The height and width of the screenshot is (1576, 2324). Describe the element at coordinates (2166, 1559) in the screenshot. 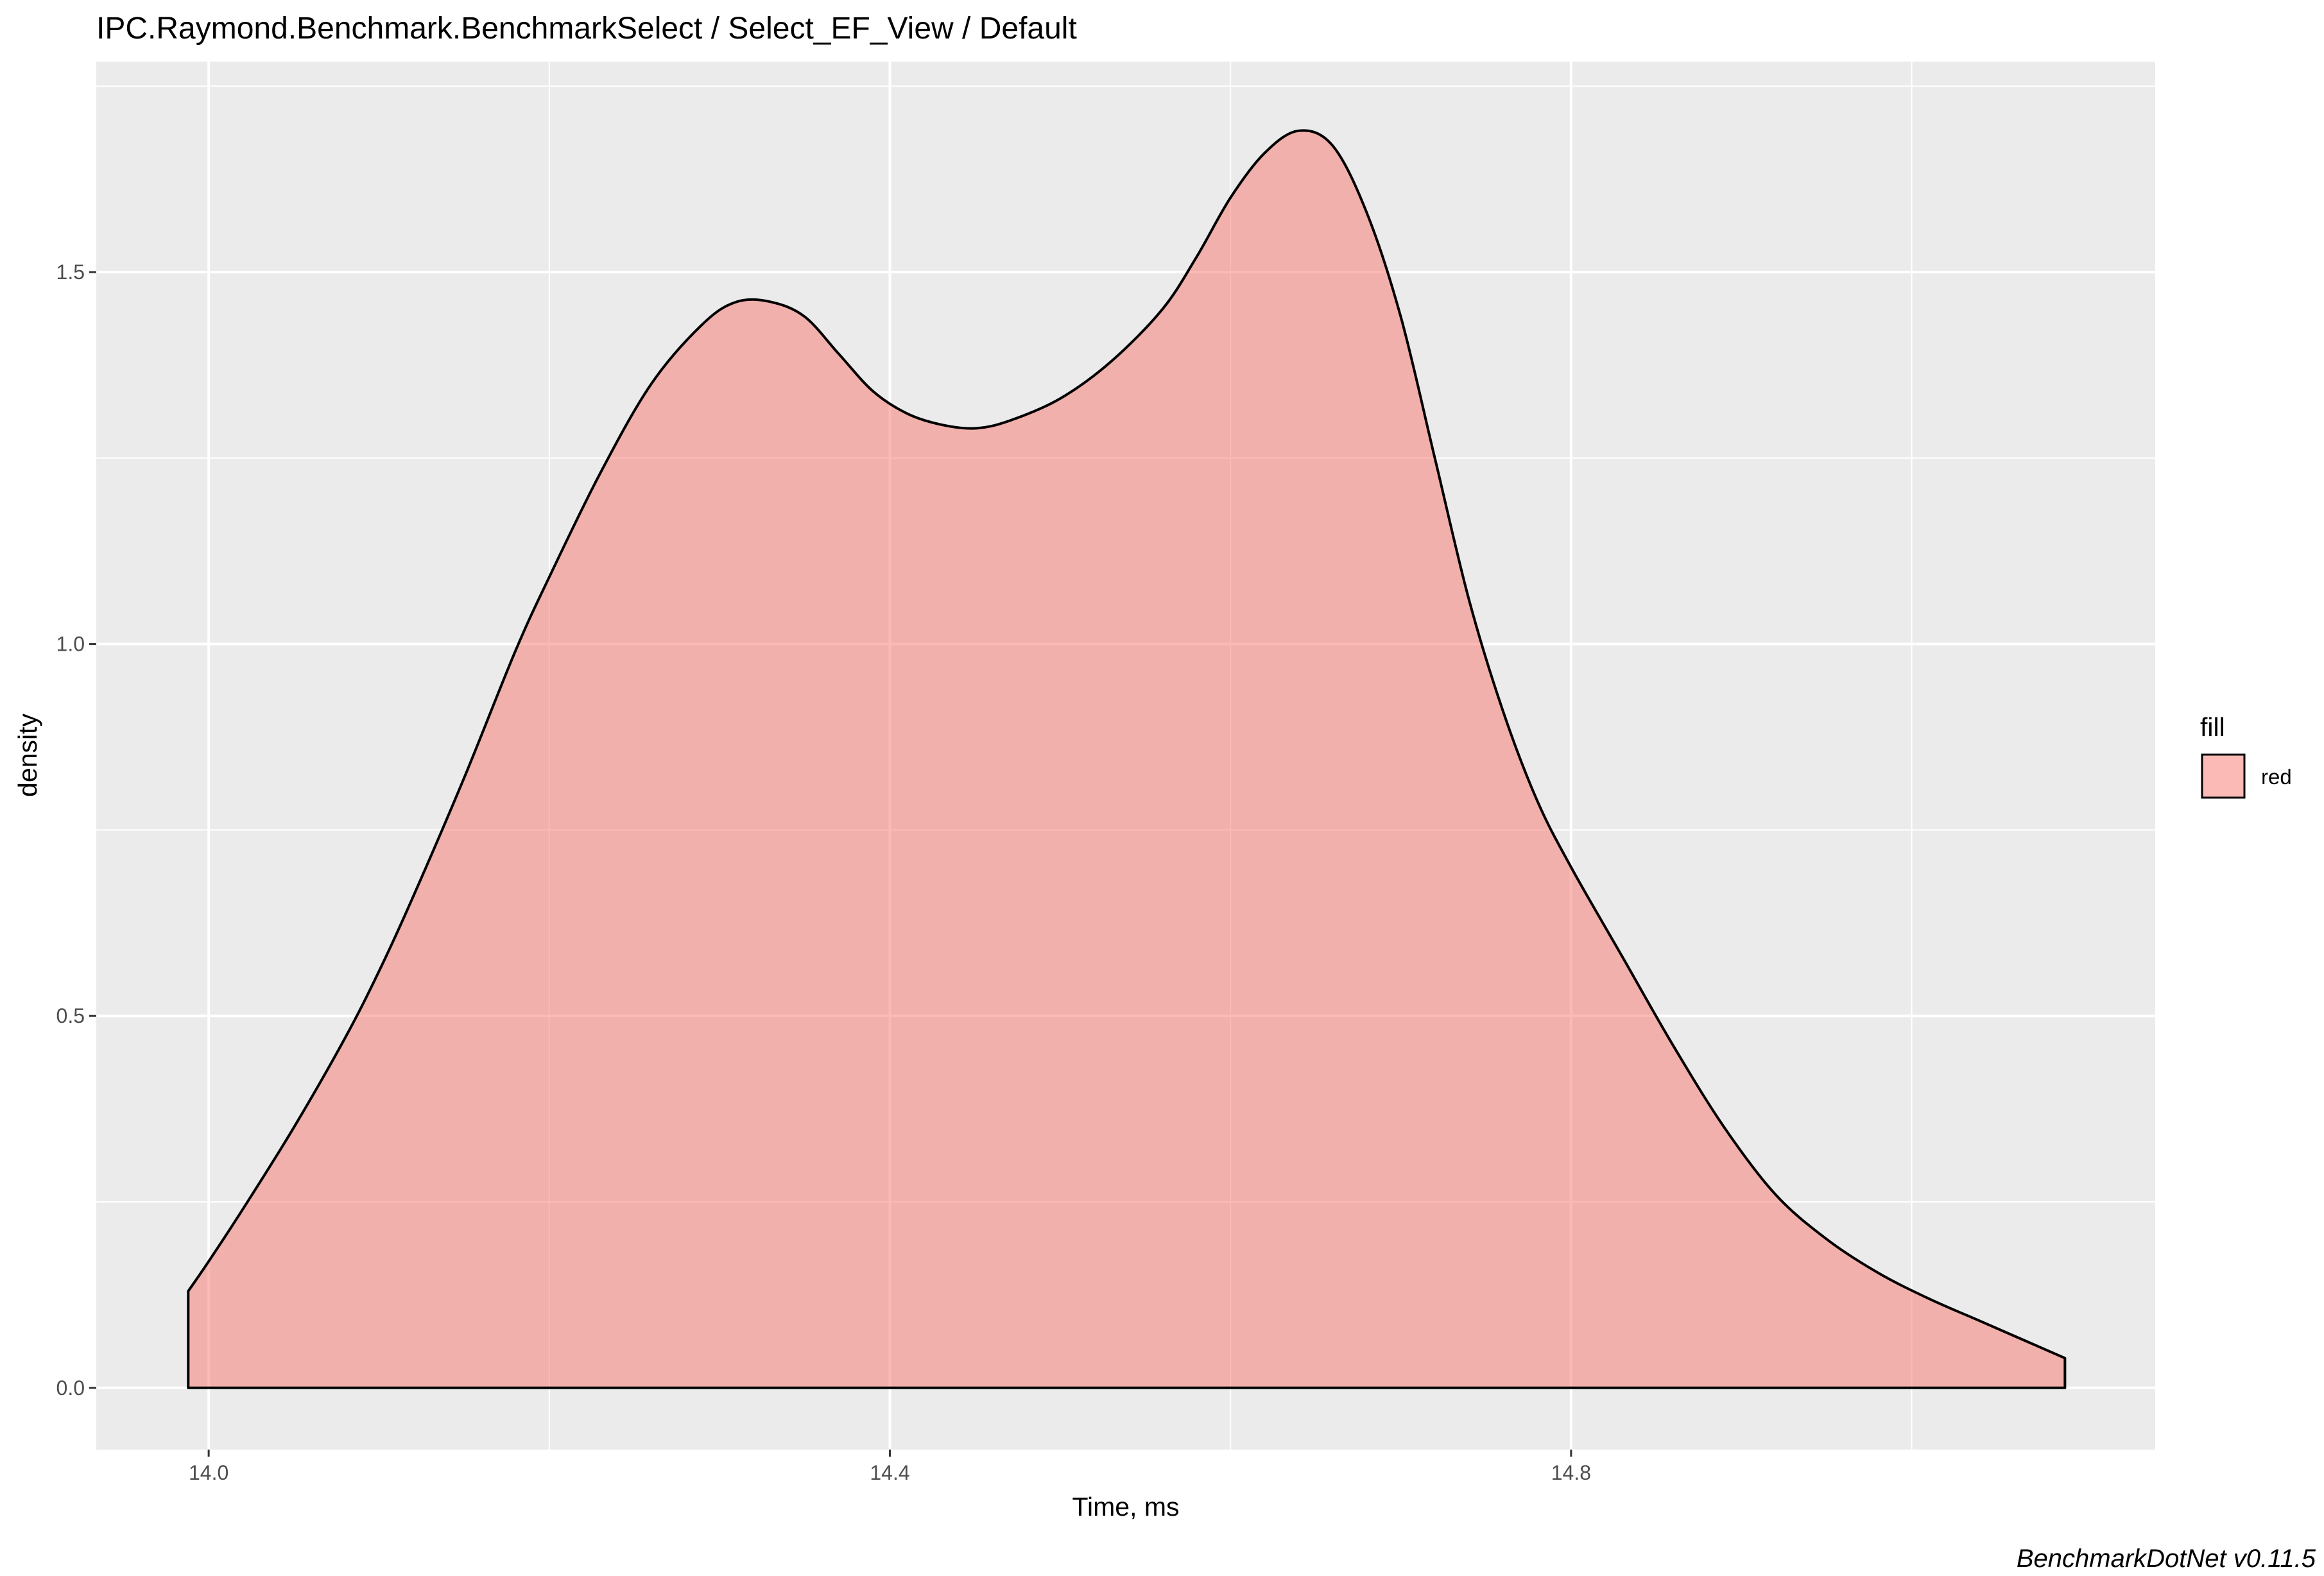

I see `caption: BenchmarkDotNet v0.11.5` at that location.